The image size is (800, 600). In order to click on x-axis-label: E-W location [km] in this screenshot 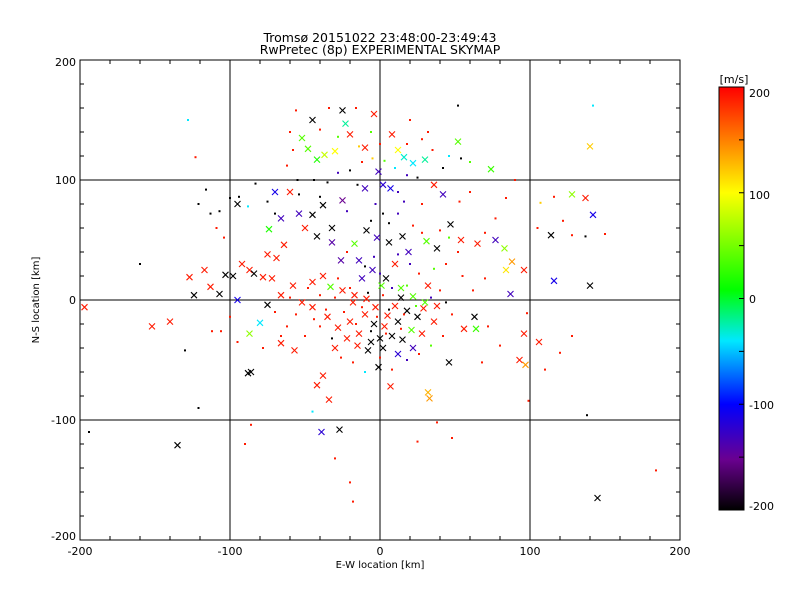, I will do `click(380, 565)`.